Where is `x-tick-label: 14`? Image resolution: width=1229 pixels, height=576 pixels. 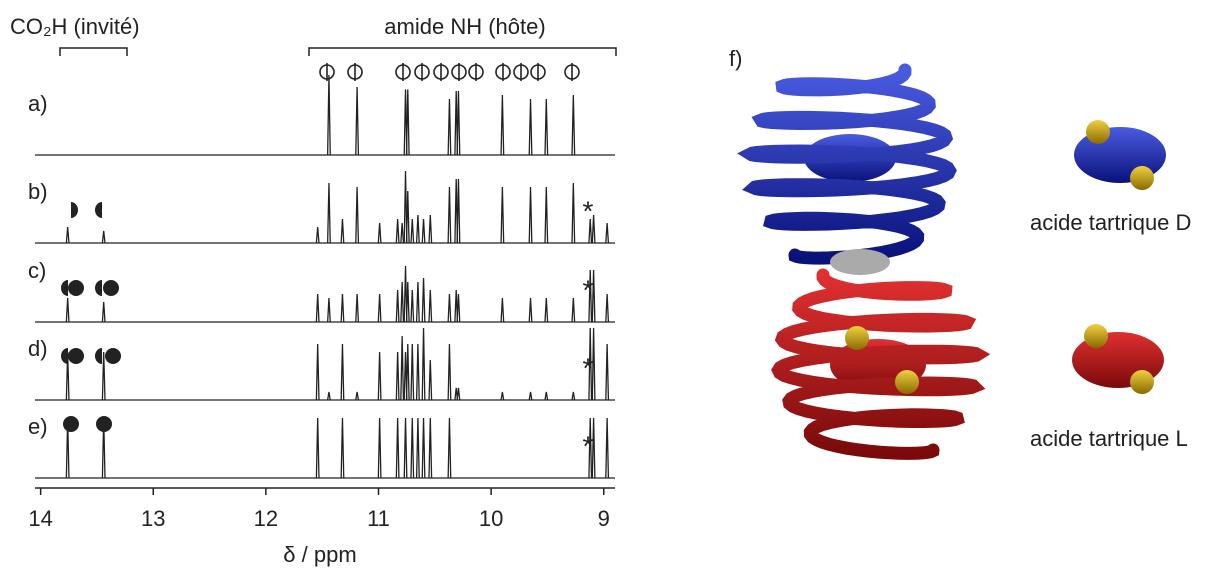
x-tick-label: 14 is located at coordinates (40, 518).